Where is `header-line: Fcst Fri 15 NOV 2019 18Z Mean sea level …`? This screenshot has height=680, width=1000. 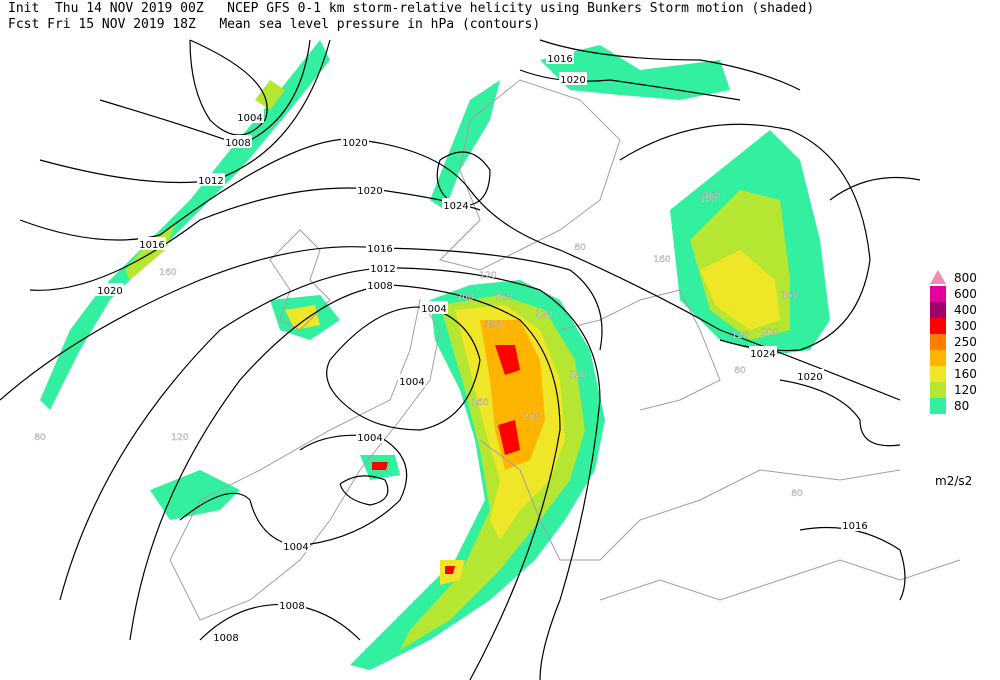
header-line: Fcst Fri 15 NOV 2019 18Z Mean sea level … is located at coordinates (274, 24).